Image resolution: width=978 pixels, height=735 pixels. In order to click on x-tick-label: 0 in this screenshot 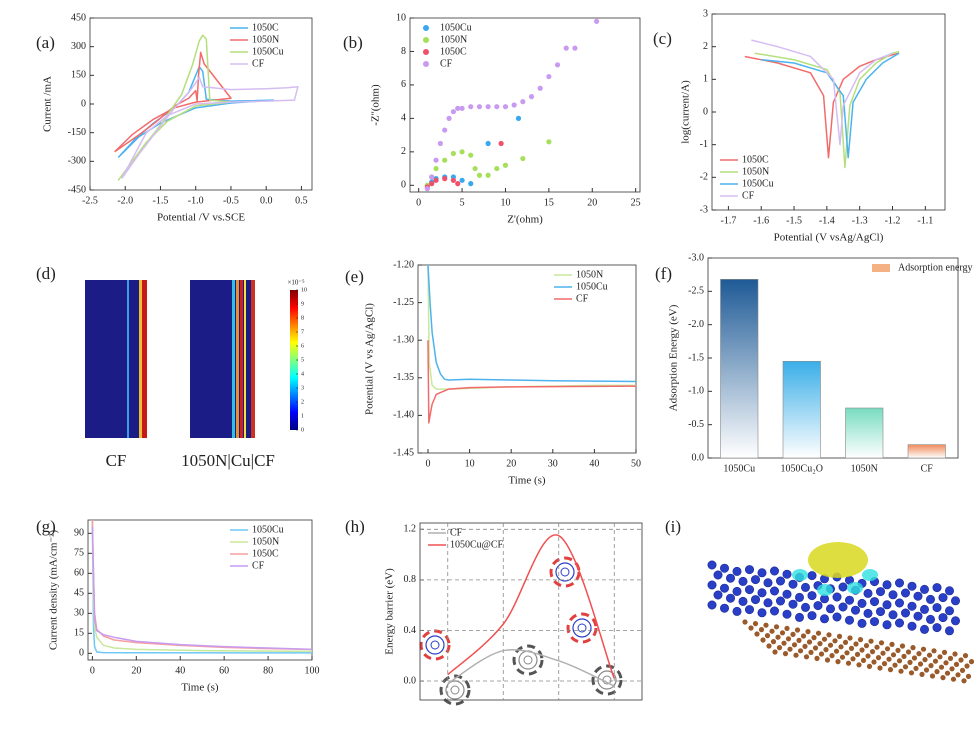, I will do `click(427, 463)`.